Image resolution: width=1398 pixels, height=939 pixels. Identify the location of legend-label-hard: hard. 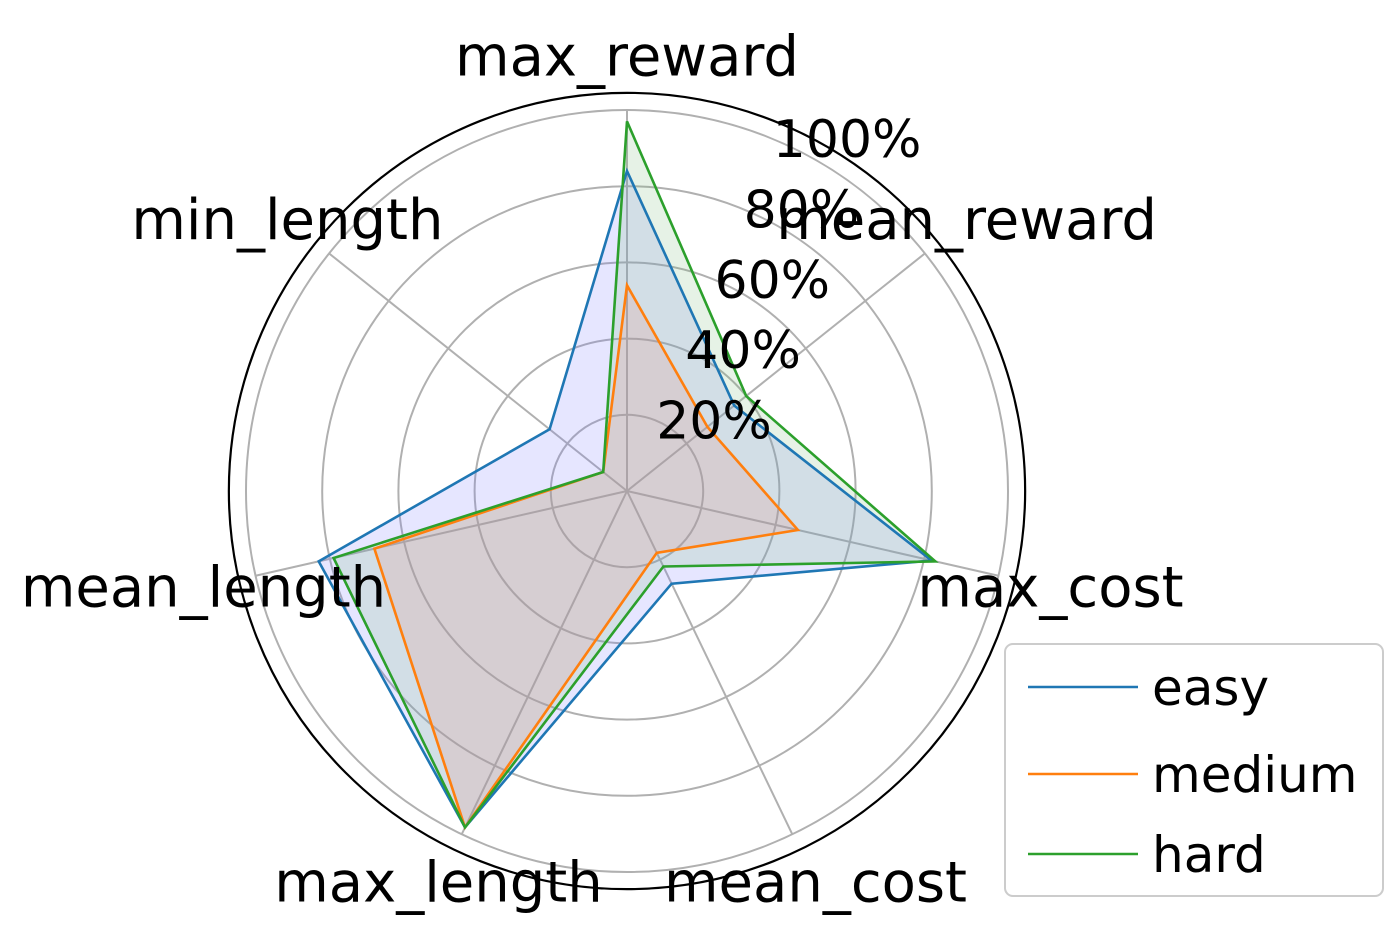
(1209, 855).